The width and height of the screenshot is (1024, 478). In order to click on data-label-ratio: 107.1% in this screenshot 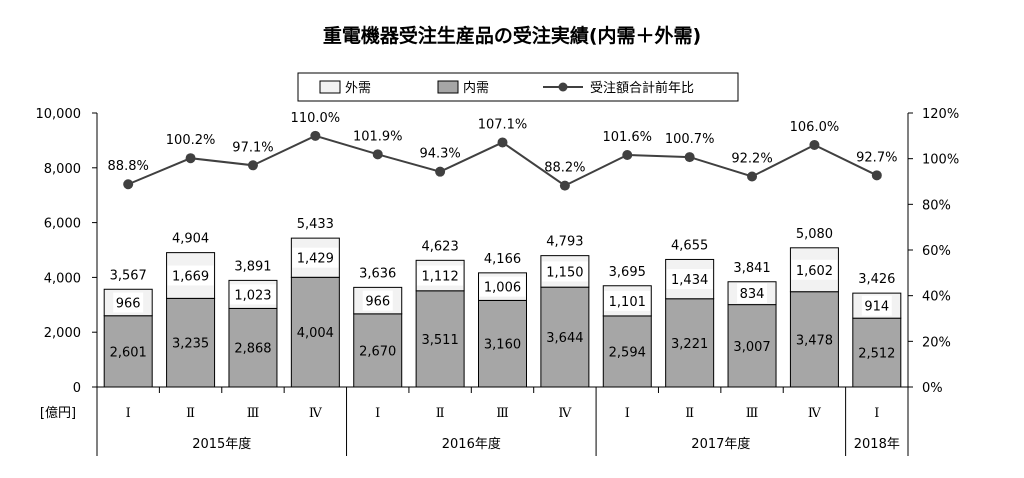, I will do `click(503, 124)`.